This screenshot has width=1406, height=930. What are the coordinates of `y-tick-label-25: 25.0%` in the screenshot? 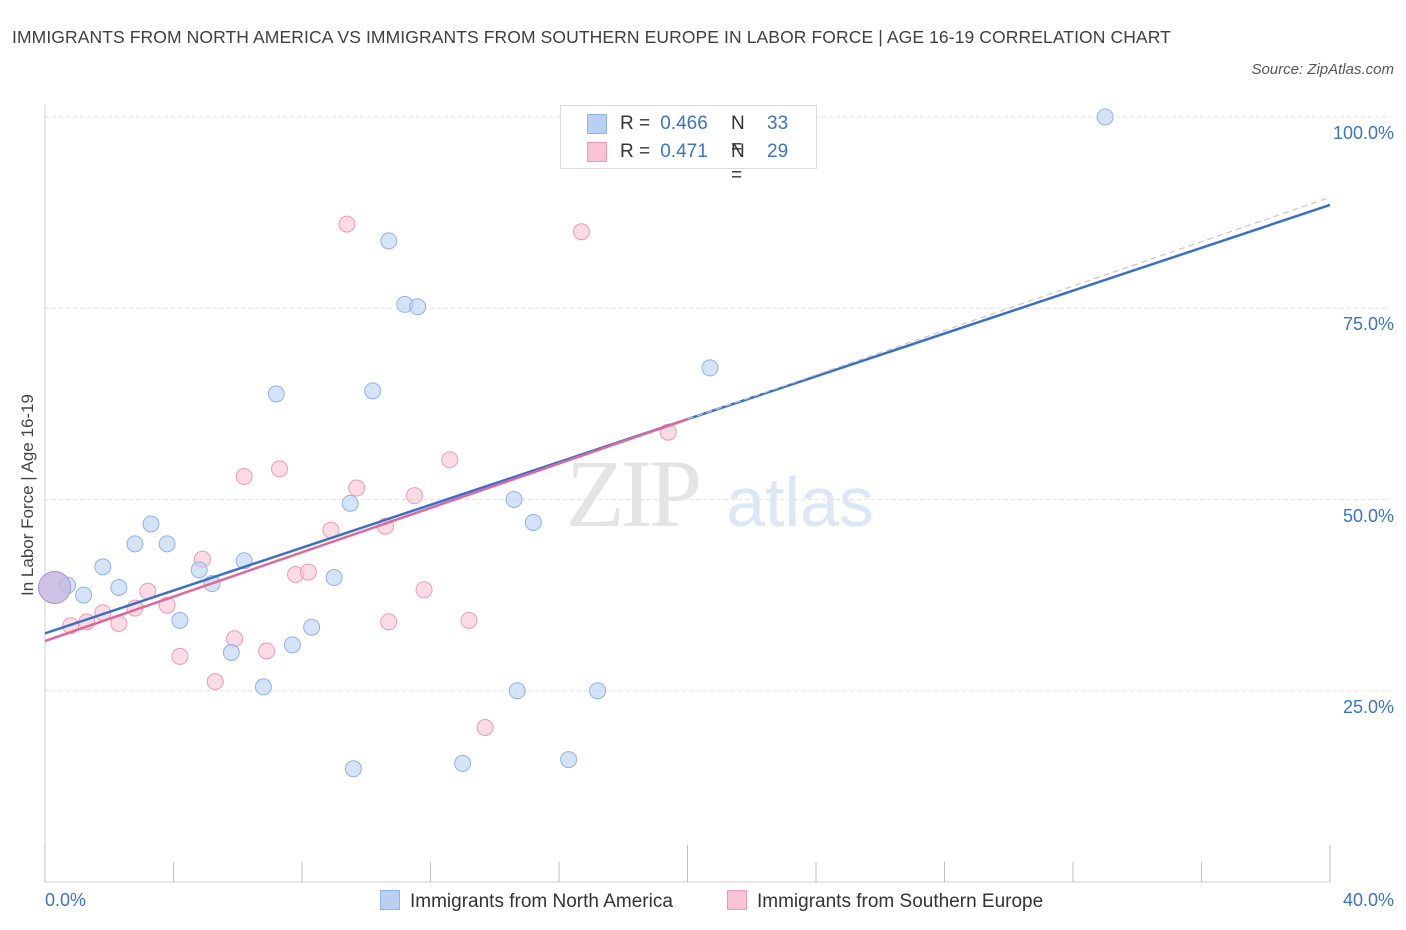 It's located at (1368, 707).